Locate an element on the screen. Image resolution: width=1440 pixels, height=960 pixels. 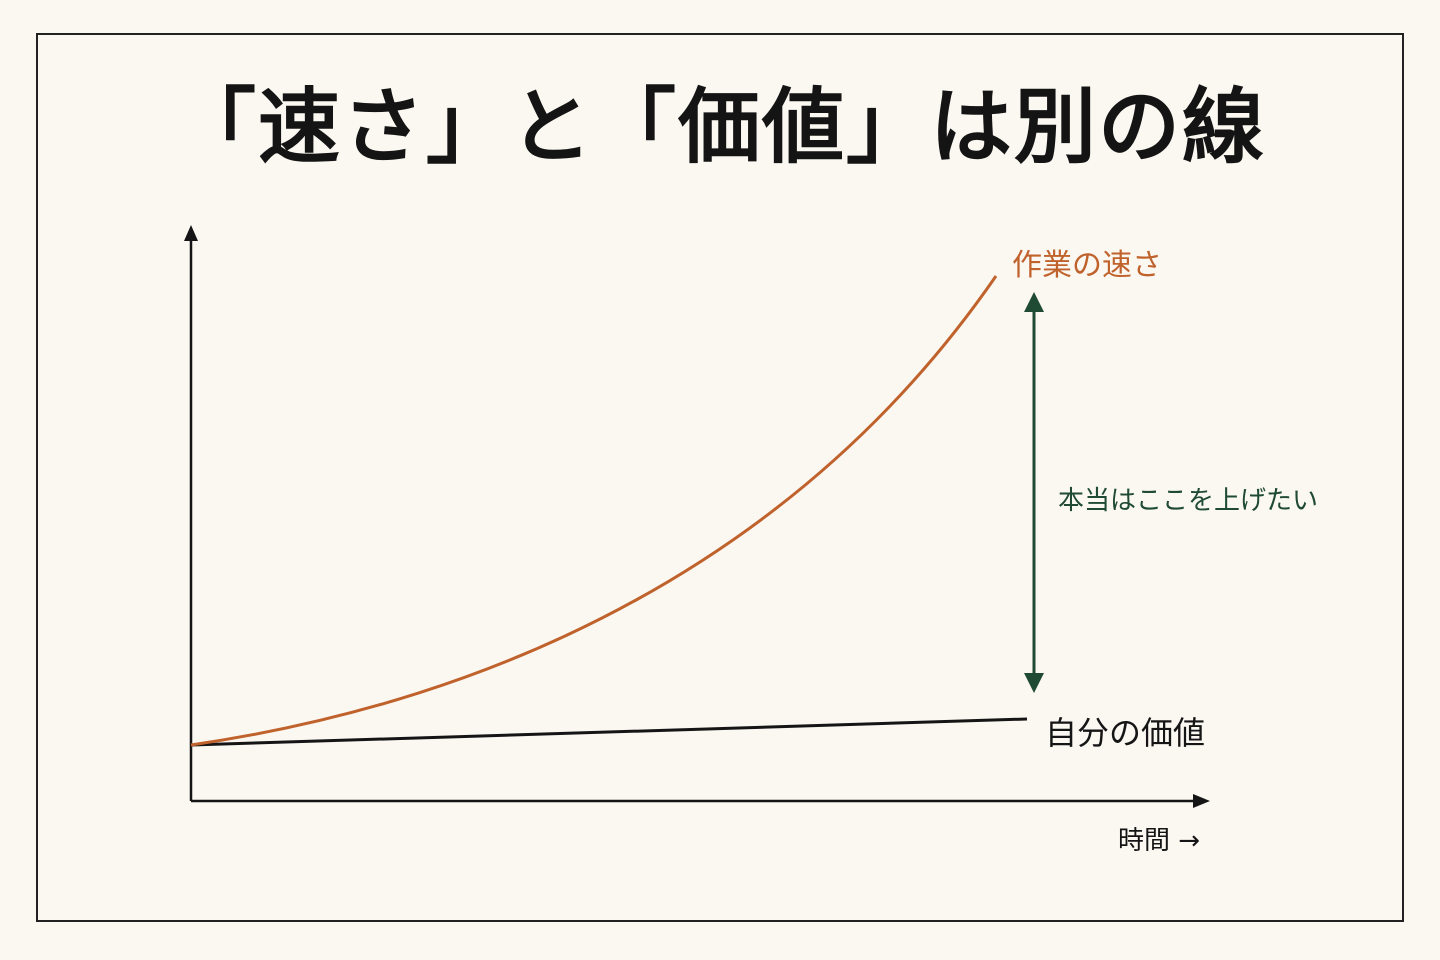
page-title: 「速さ」と「価値」は別の線 is located at coordinates (719, 127).